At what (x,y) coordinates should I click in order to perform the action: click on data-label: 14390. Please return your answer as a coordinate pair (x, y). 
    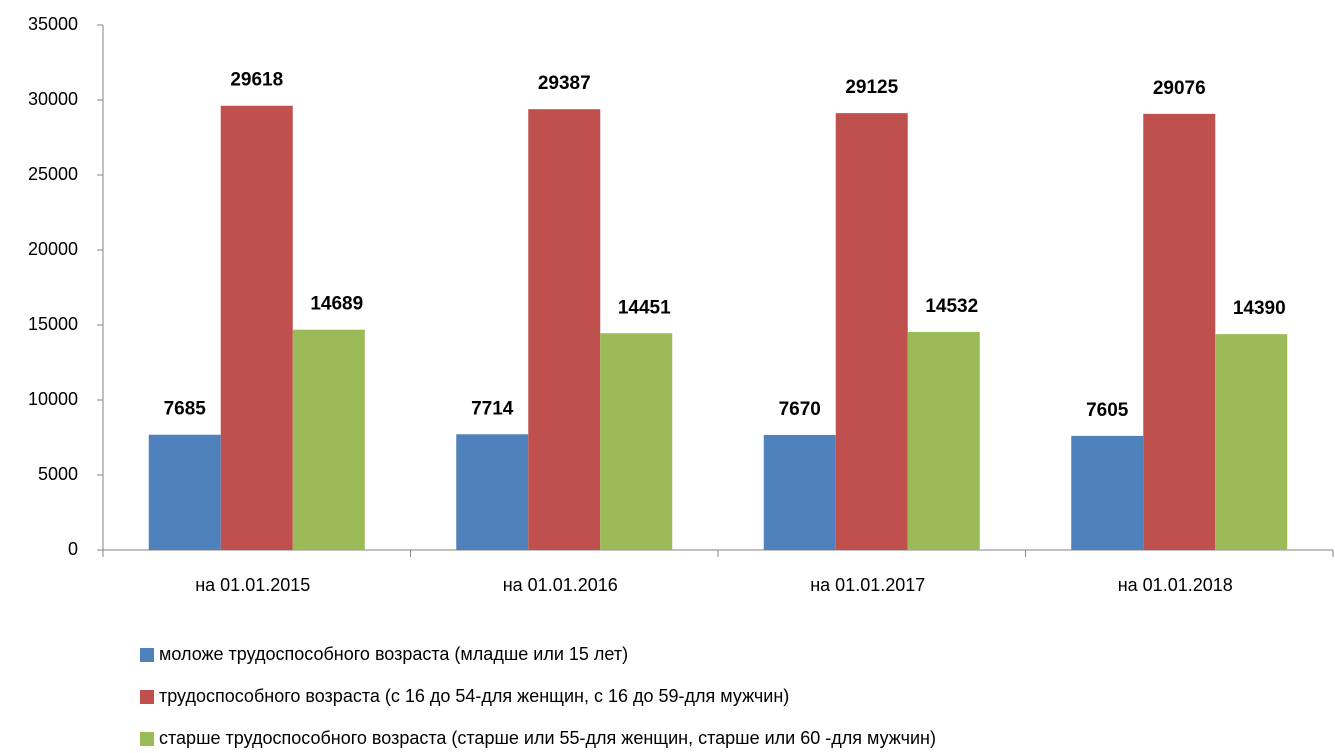
    Looking at the image, I should click on (1259, 308).